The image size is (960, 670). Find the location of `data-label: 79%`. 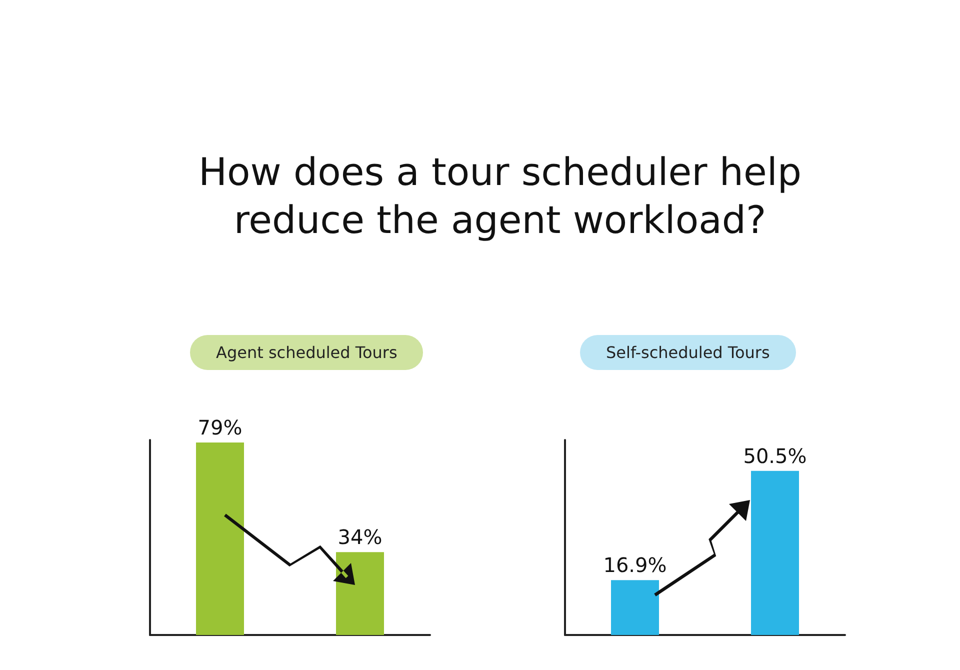

data-label: 79% is located at coordinates (220, 427).